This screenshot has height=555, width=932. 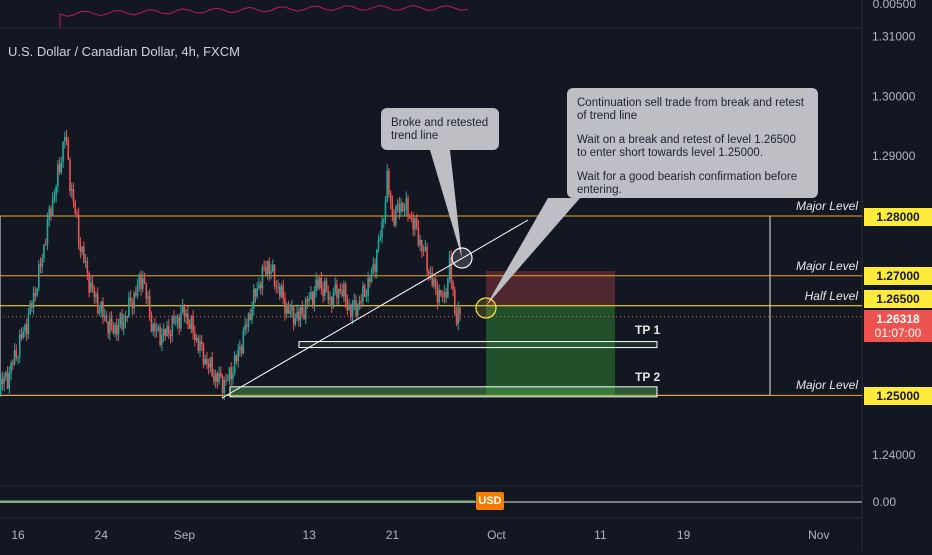 I want to click on candle-countdown: 01:07:00, so click(x=898, y=333).